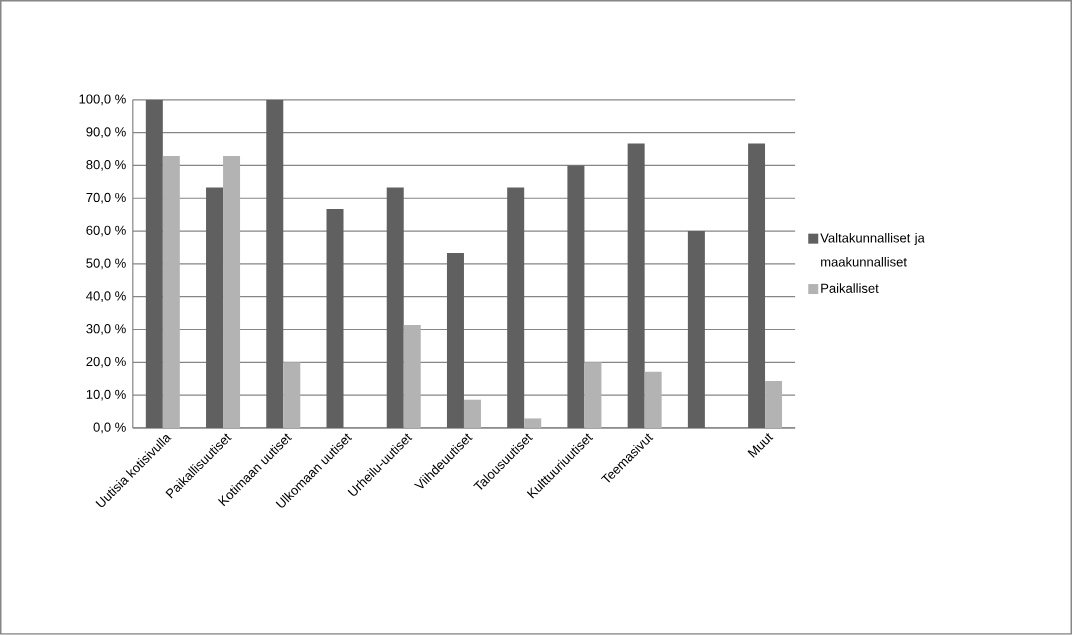 The image size is (1072, 635). Describe the element at coordinates (106, 362) in the screenshot. I see `y-tick-label: 20,0 %` at that location.